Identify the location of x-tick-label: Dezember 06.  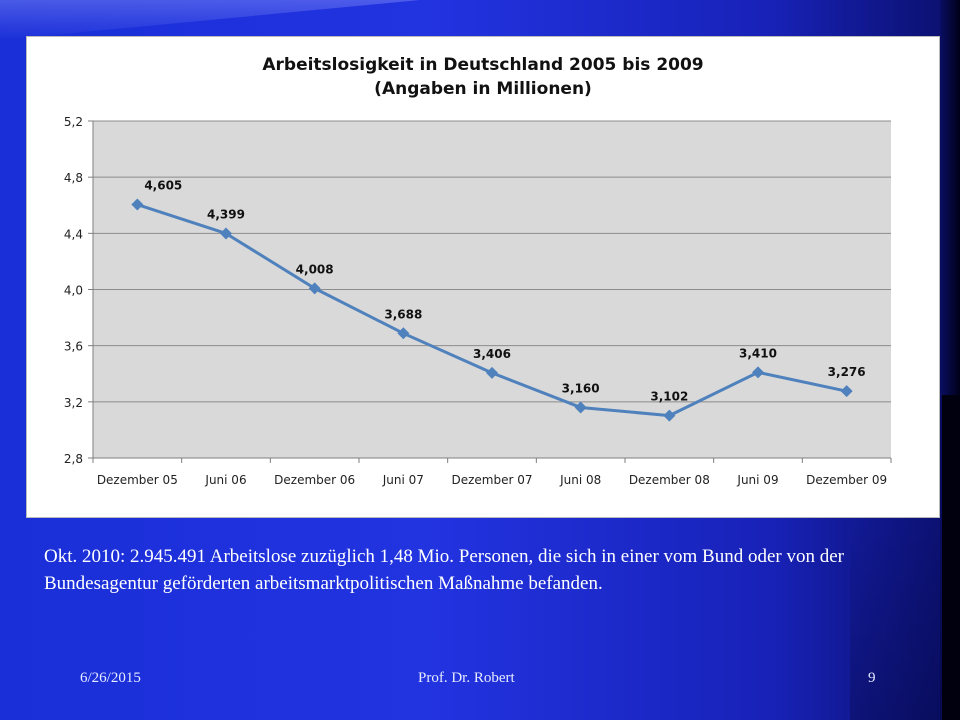
(314, 480).